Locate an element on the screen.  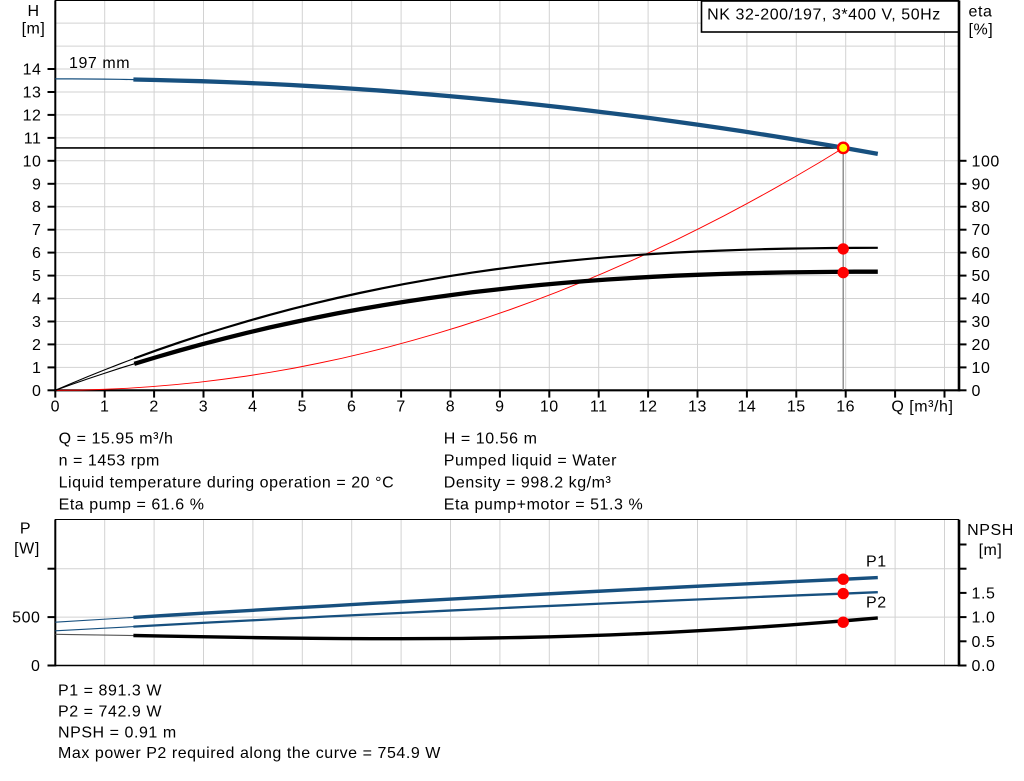
svg-text: 50 is located at coordinates (981, 276).